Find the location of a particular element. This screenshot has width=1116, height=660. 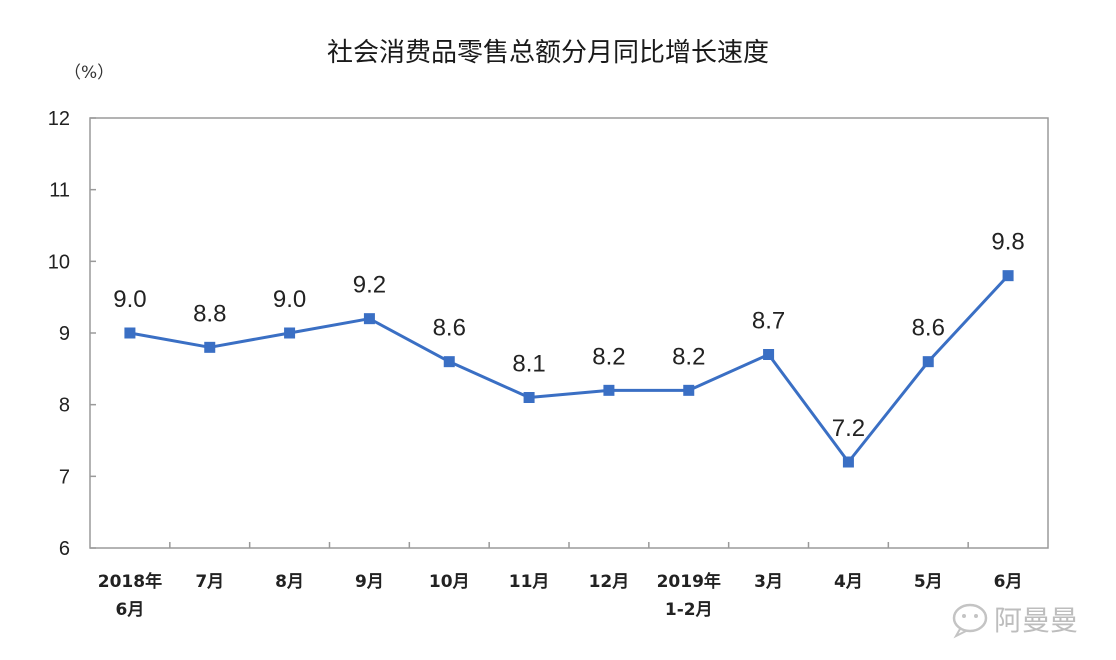

watermark: 阿曼曼 is located at coordinates (1015, 621).